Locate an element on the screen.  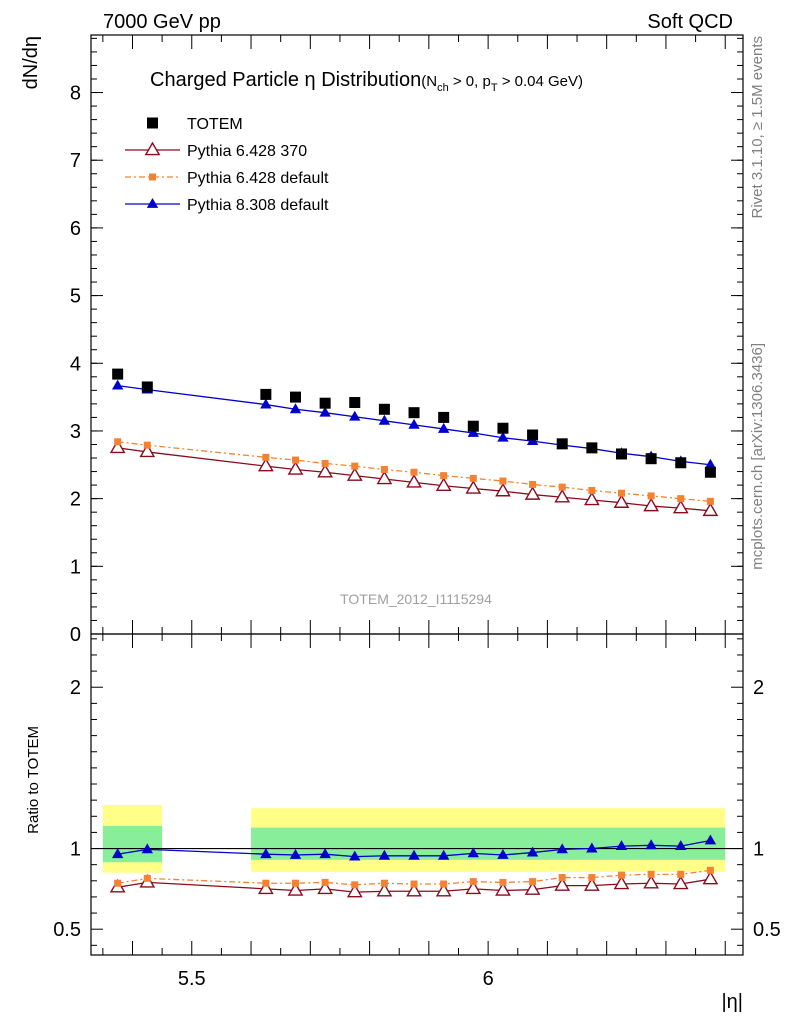
legend-marker-pythia-6-428-default is located at coordinates (152, 177).